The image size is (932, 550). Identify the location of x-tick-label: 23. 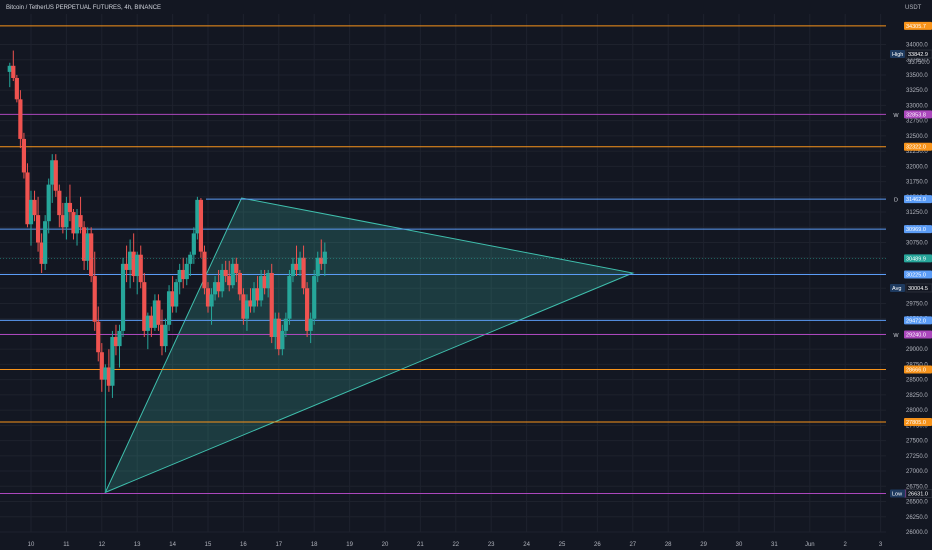
(491, 545).